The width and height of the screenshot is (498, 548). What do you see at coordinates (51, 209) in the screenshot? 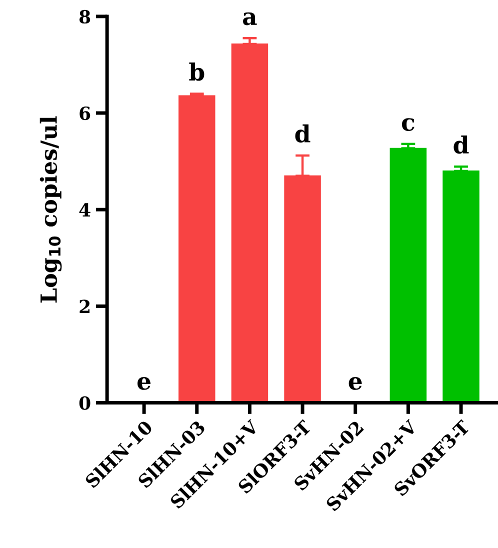
I see `y-axis-title: Log$_{10}$ copies/ul` at bounding box center [51, 209].